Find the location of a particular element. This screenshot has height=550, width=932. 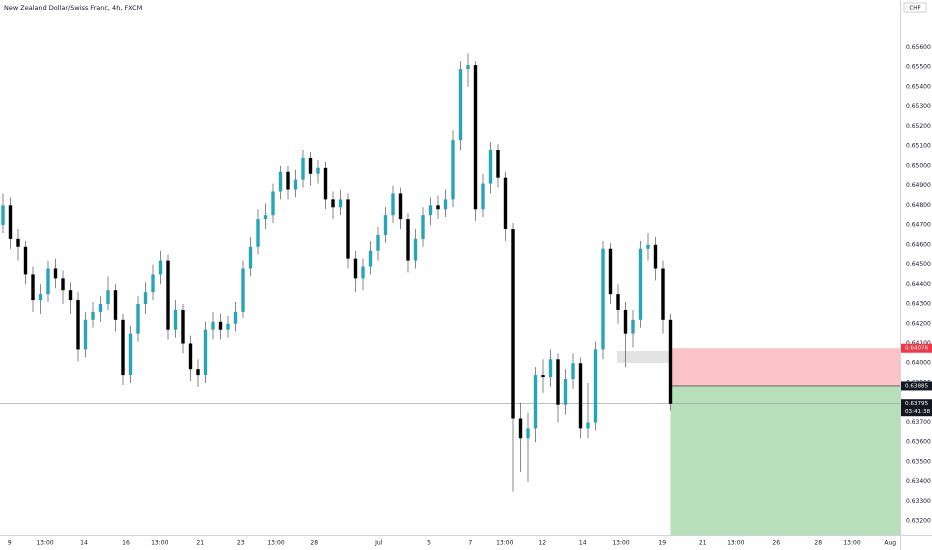

stop-label: 0.64076 is located at coordinates (917, 349).